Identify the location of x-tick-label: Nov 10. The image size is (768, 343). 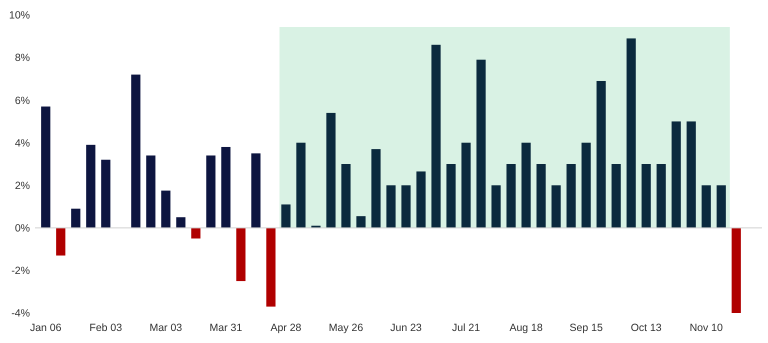
(707, 328).